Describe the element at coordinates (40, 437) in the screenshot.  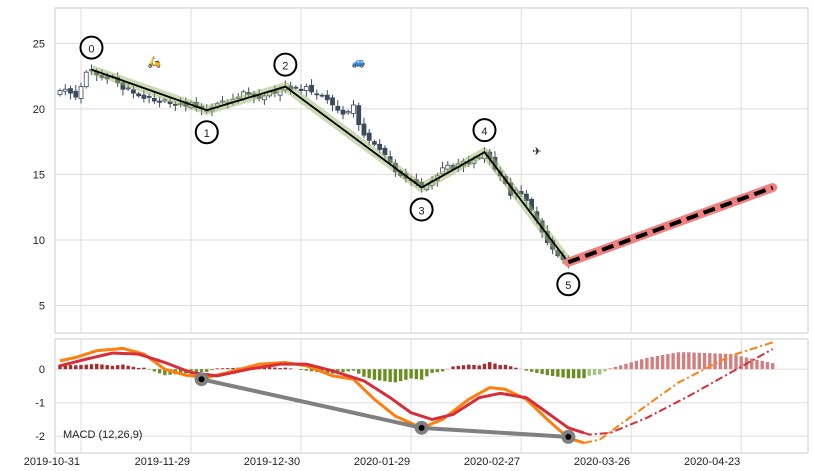
I see `macd-y-tick-label: -2` at that location.